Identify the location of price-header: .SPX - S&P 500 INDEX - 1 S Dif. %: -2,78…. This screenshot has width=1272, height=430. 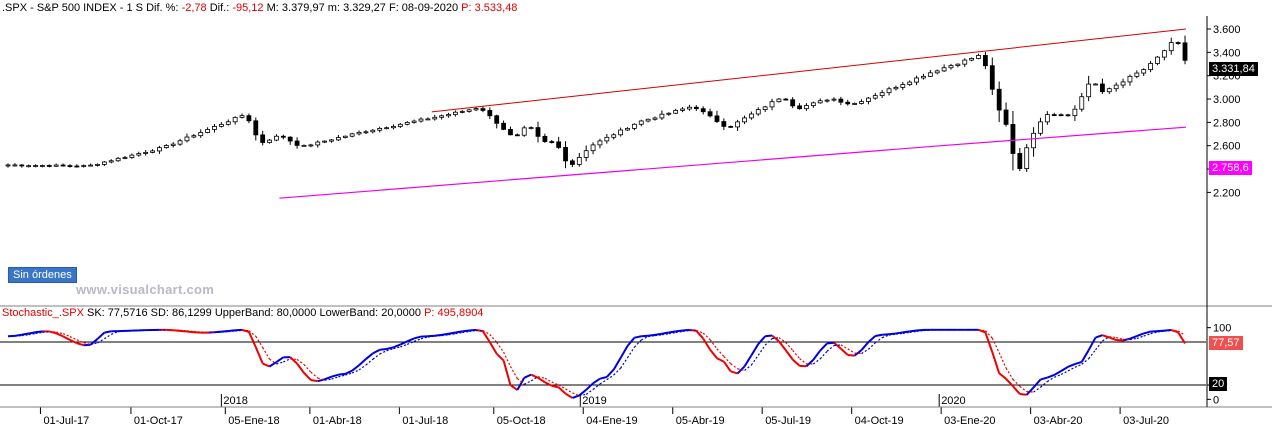
(259, 8).